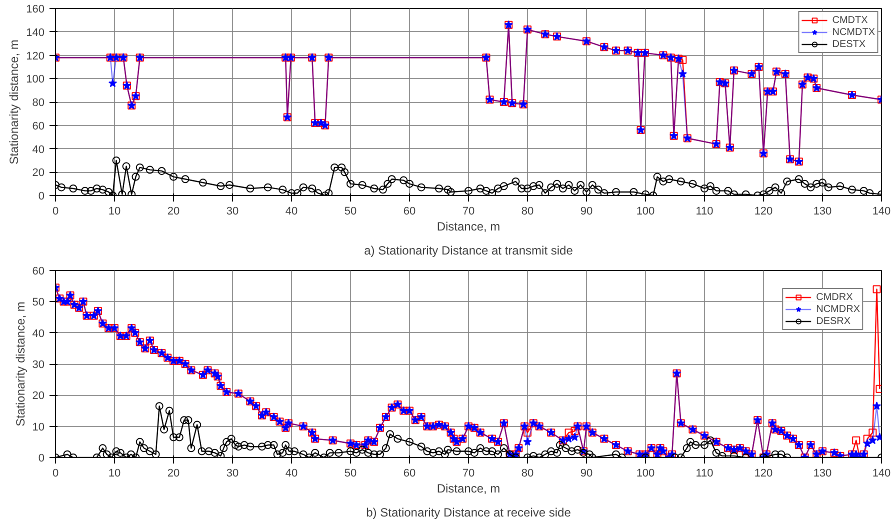 The width and height of the screenshot is (891, 524). Describe the element at coordinates (469, 513) in the screenshot. I see `text: b) Stationarity Distance at receive side` at that location.